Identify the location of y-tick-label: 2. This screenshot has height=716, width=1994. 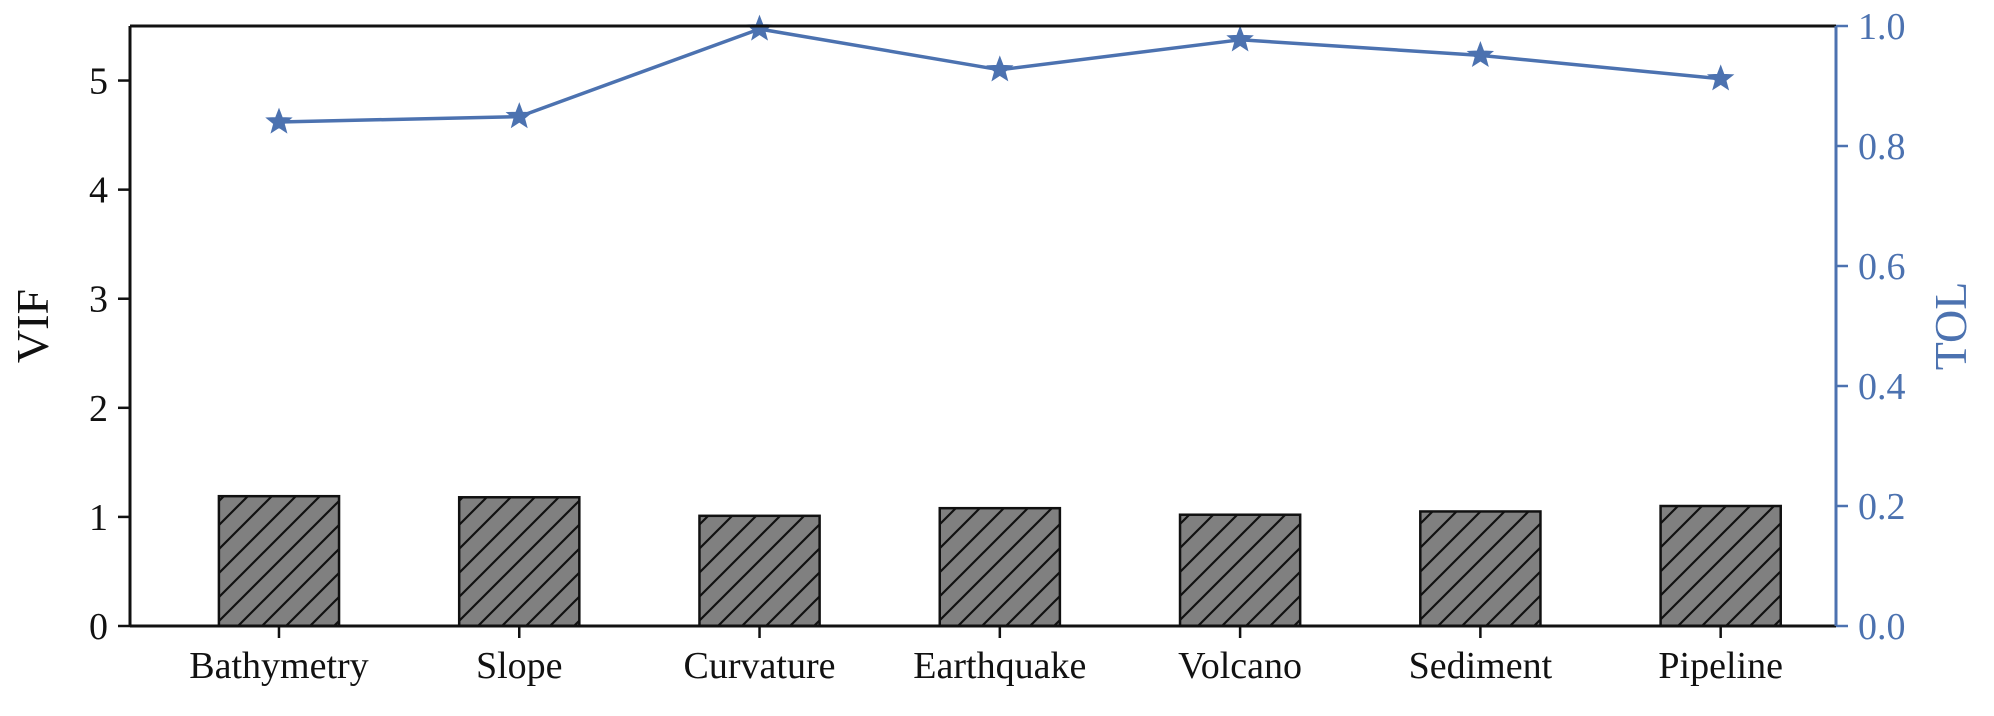
(98, 409).